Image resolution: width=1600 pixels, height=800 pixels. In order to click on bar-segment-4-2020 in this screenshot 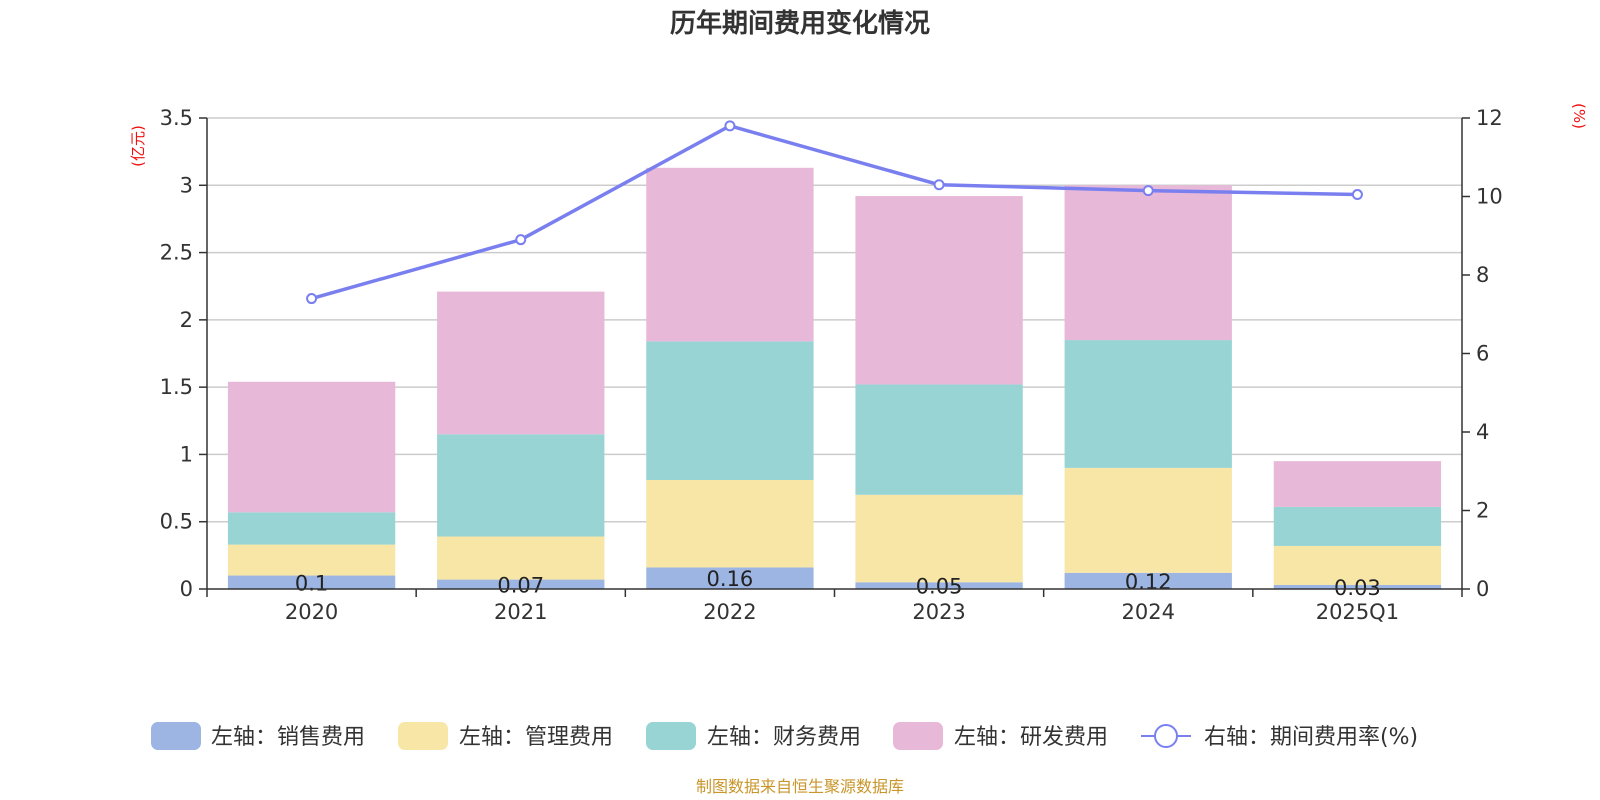, I will do `click(311, 447)`.